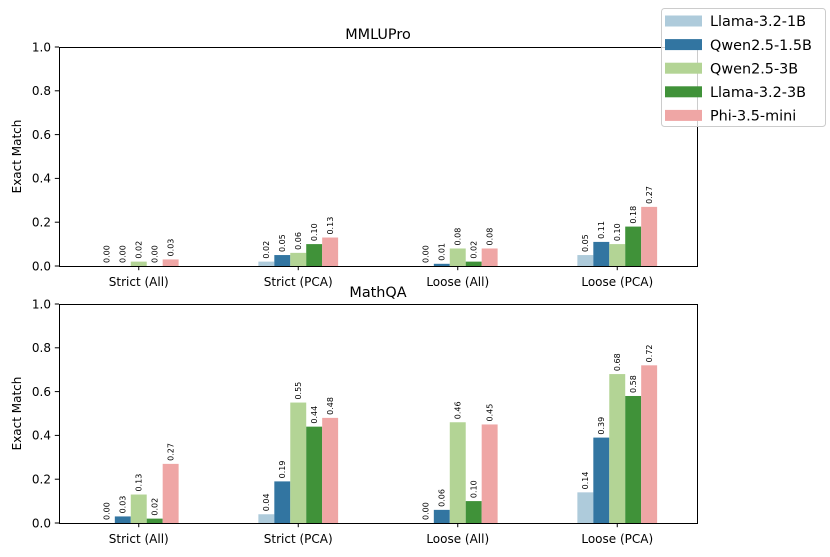 Image resolution: width=830 pixels, height=557 pixels. Describe the element at coordinates (394, 236) in the screenshot. I see `bar-group` at that location.